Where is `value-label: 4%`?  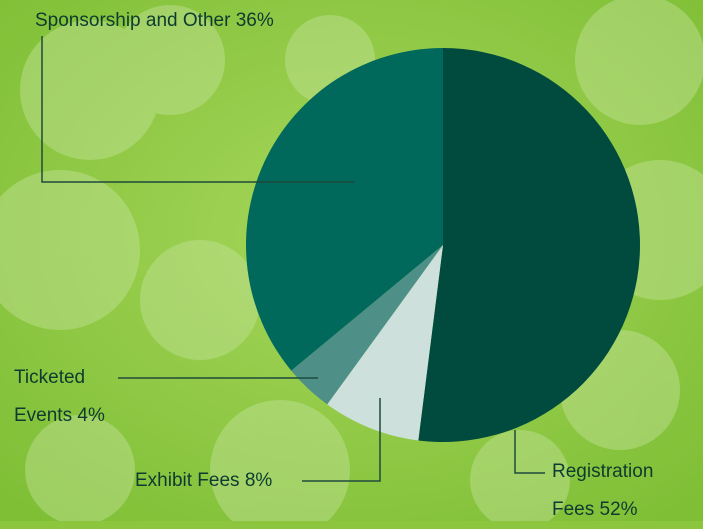 value-label: 4% is located at coordinates (91, 415).